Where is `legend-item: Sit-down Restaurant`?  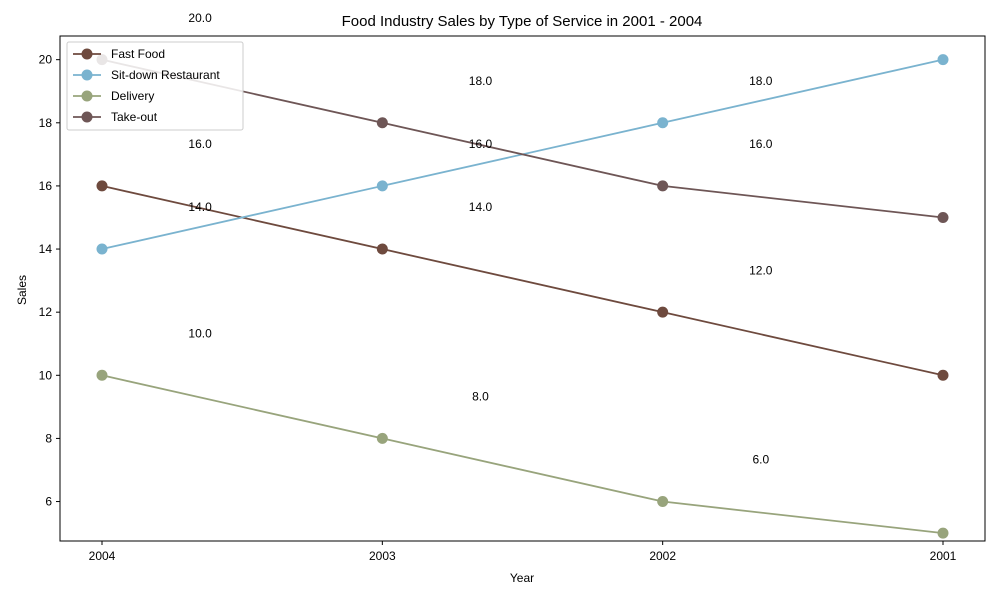 legend-item: Sit-down Restaurant is located at coordinates (146, 75).